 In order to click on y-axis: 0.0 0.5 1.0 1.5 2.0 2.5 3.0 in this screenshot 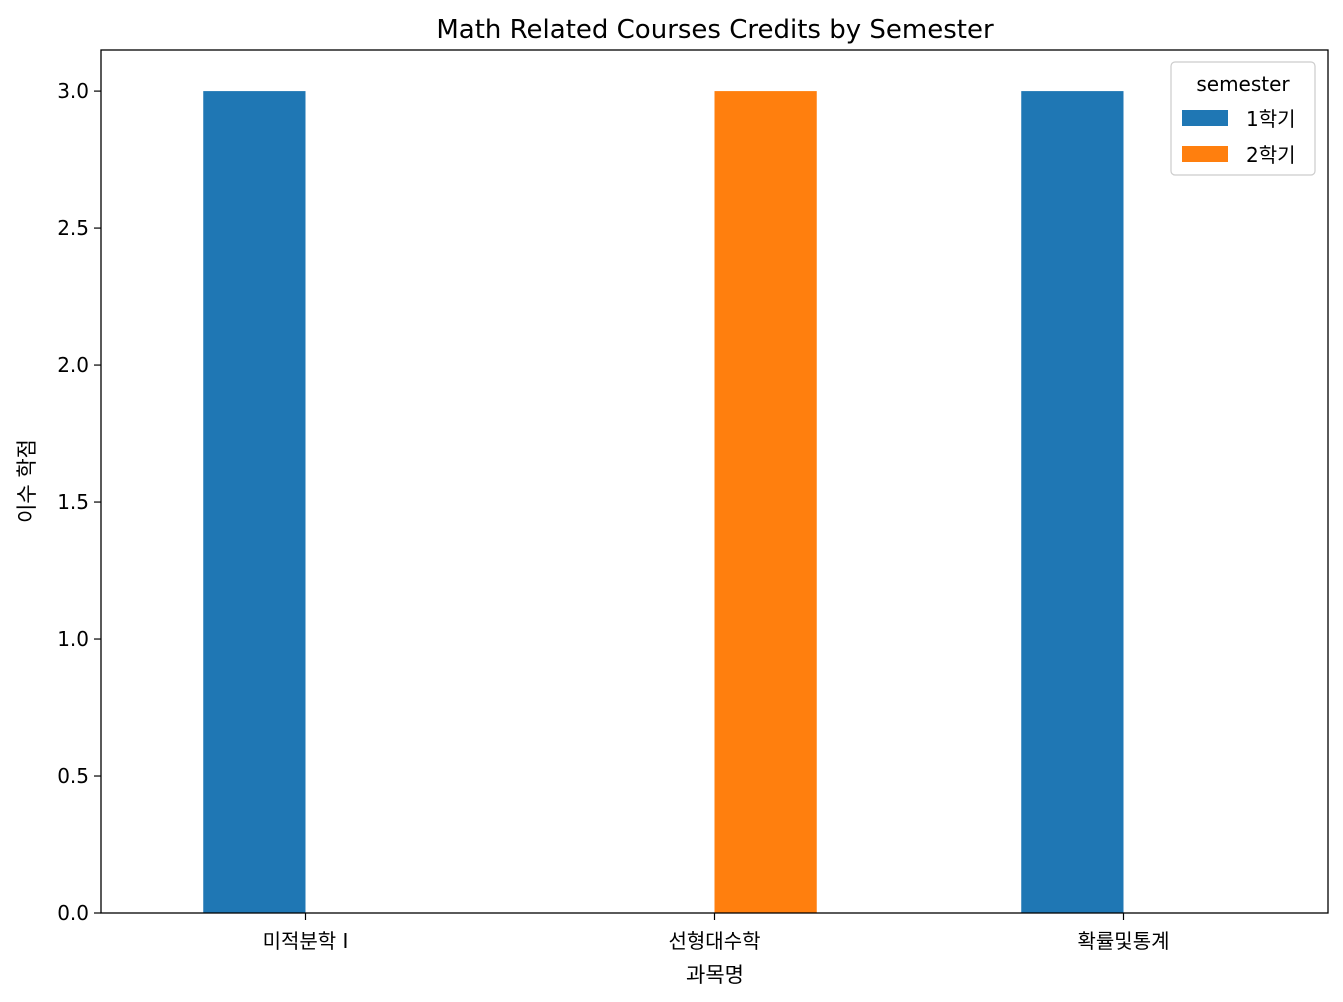, I will do `click(79, 502)`.